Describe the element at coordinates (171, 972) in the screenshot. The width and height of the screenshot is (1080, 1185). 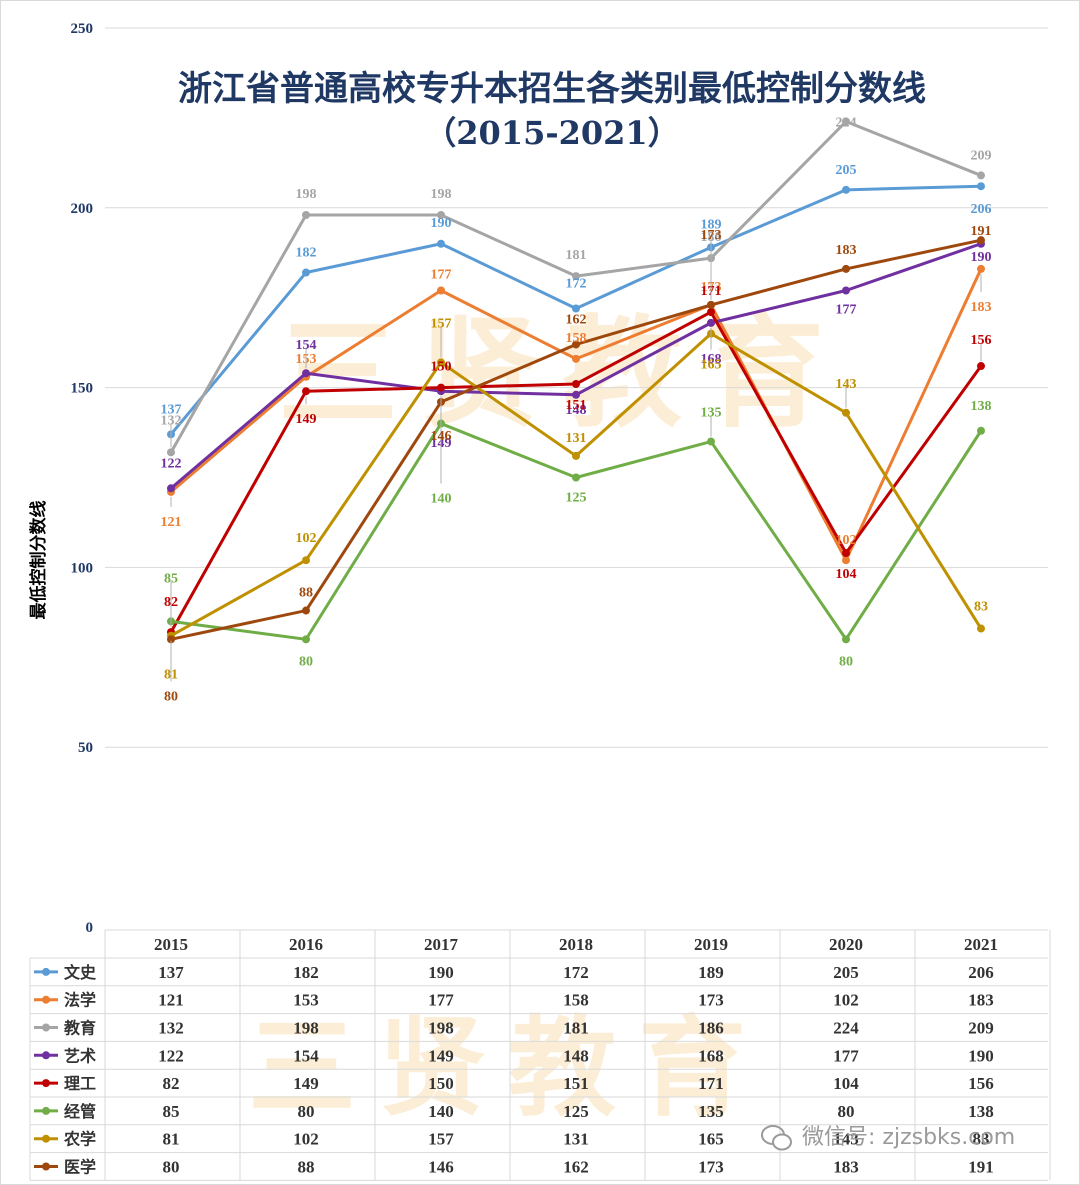
I see `table-cell: 137` at that location.